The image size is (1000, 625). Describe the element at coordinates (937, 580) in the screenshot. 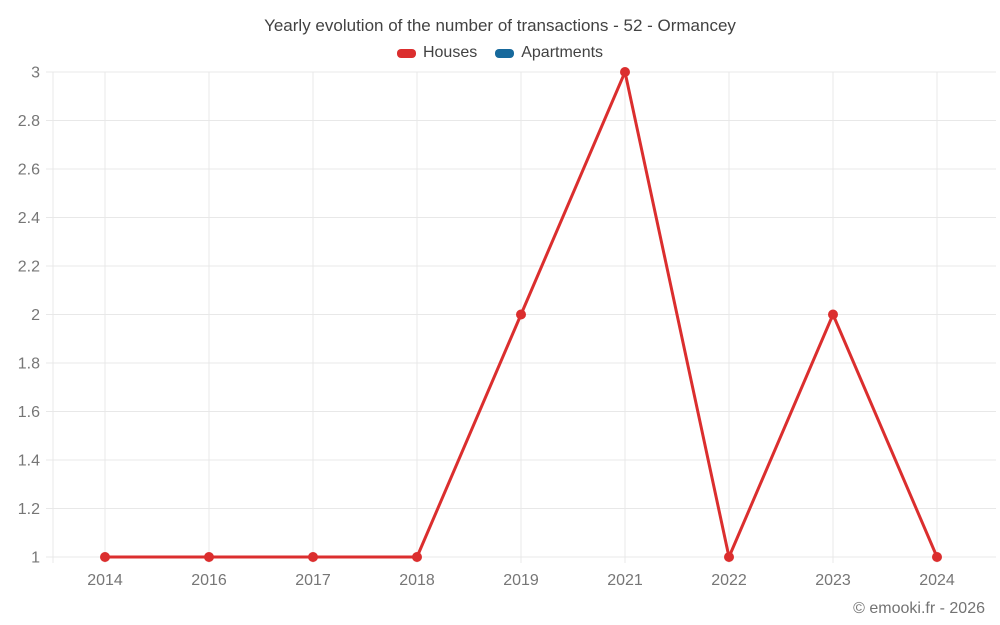

I see `x-axis-tick-label: 2024` at that location.